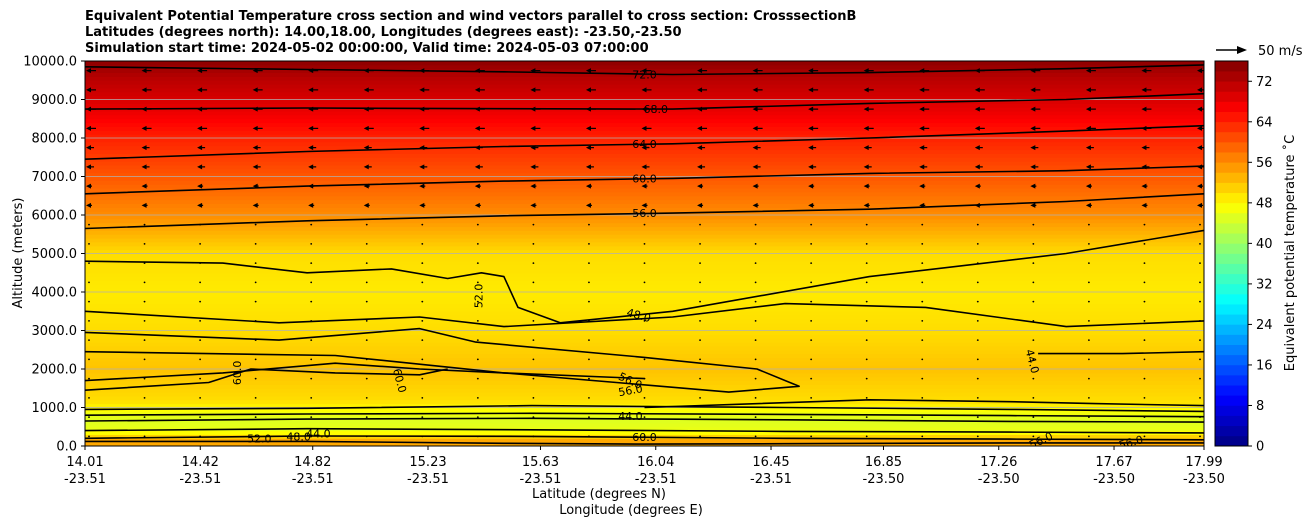 The height and width of the screenshot is (526, 1308). I want to click on quiver-key: 50 m/s, so click(1259, 51).